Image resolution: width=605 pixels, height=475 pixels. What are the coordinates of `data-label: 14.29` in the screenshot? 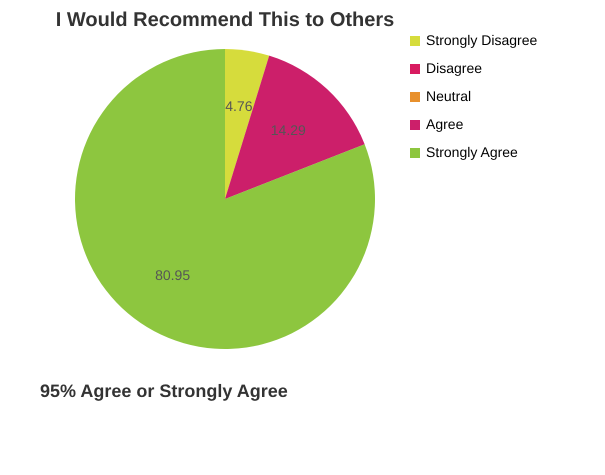 It's located at (288, 130).